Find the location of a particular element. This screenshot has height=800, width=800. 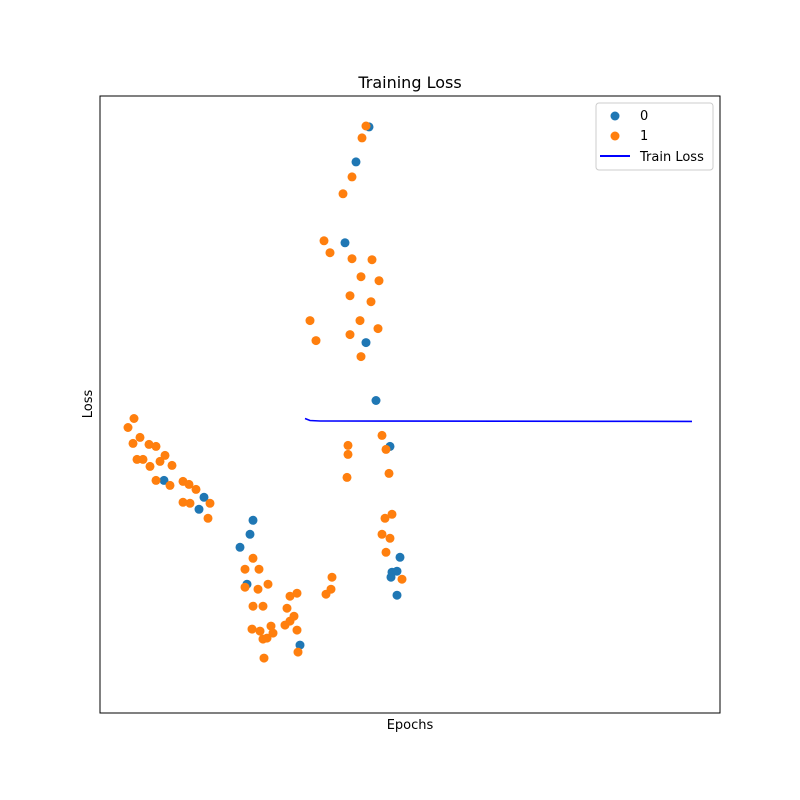

legend-label-1: 1 is located at coordinates (644, 136).